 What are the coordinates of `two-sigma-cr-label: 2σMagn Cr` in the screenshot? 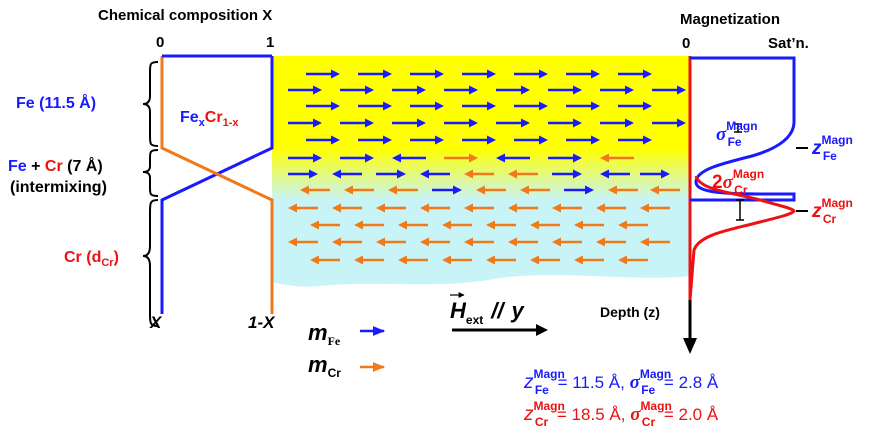 It's located at (738, 182).